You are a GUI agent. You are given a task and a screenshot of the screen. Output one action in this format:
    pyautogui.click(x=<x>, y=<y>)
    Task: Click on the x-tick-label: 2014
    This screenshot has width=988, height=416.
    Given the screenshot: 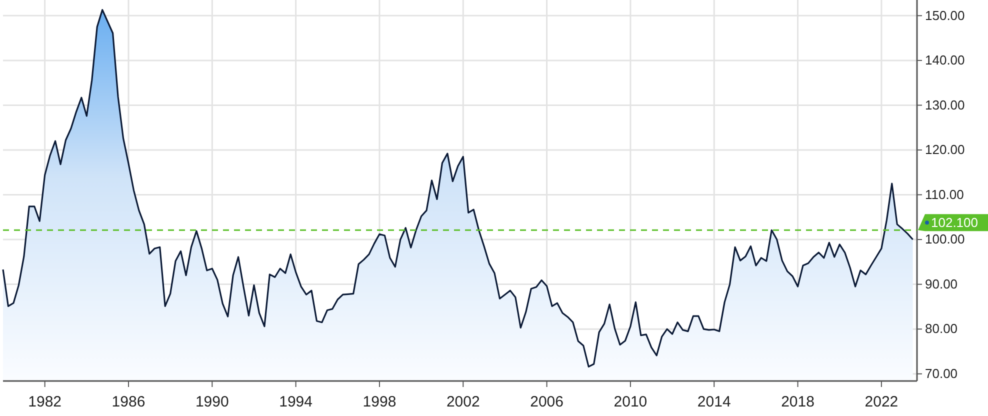 What is the action you would take?
    pyautogui.click(x=714, y=402)
    